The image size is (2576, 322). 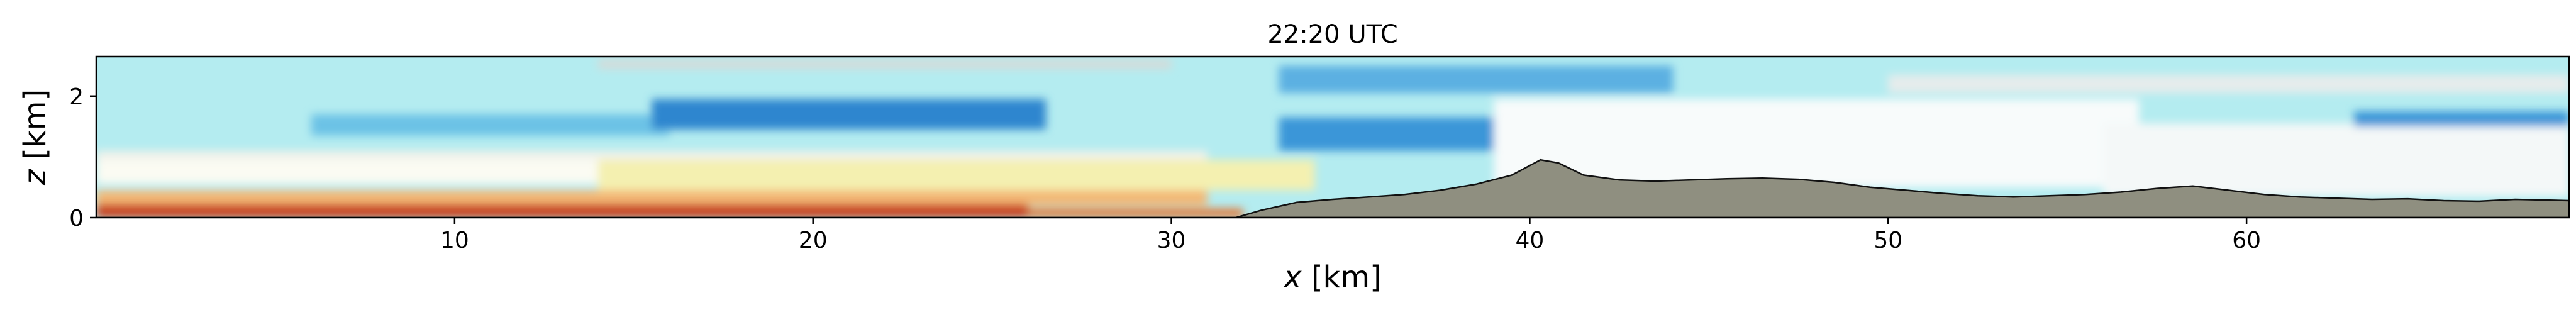 What do you see at coordinates (82, 157) in the screenshot?
I see `y-axis: 02` at bounding box center [82, 157].